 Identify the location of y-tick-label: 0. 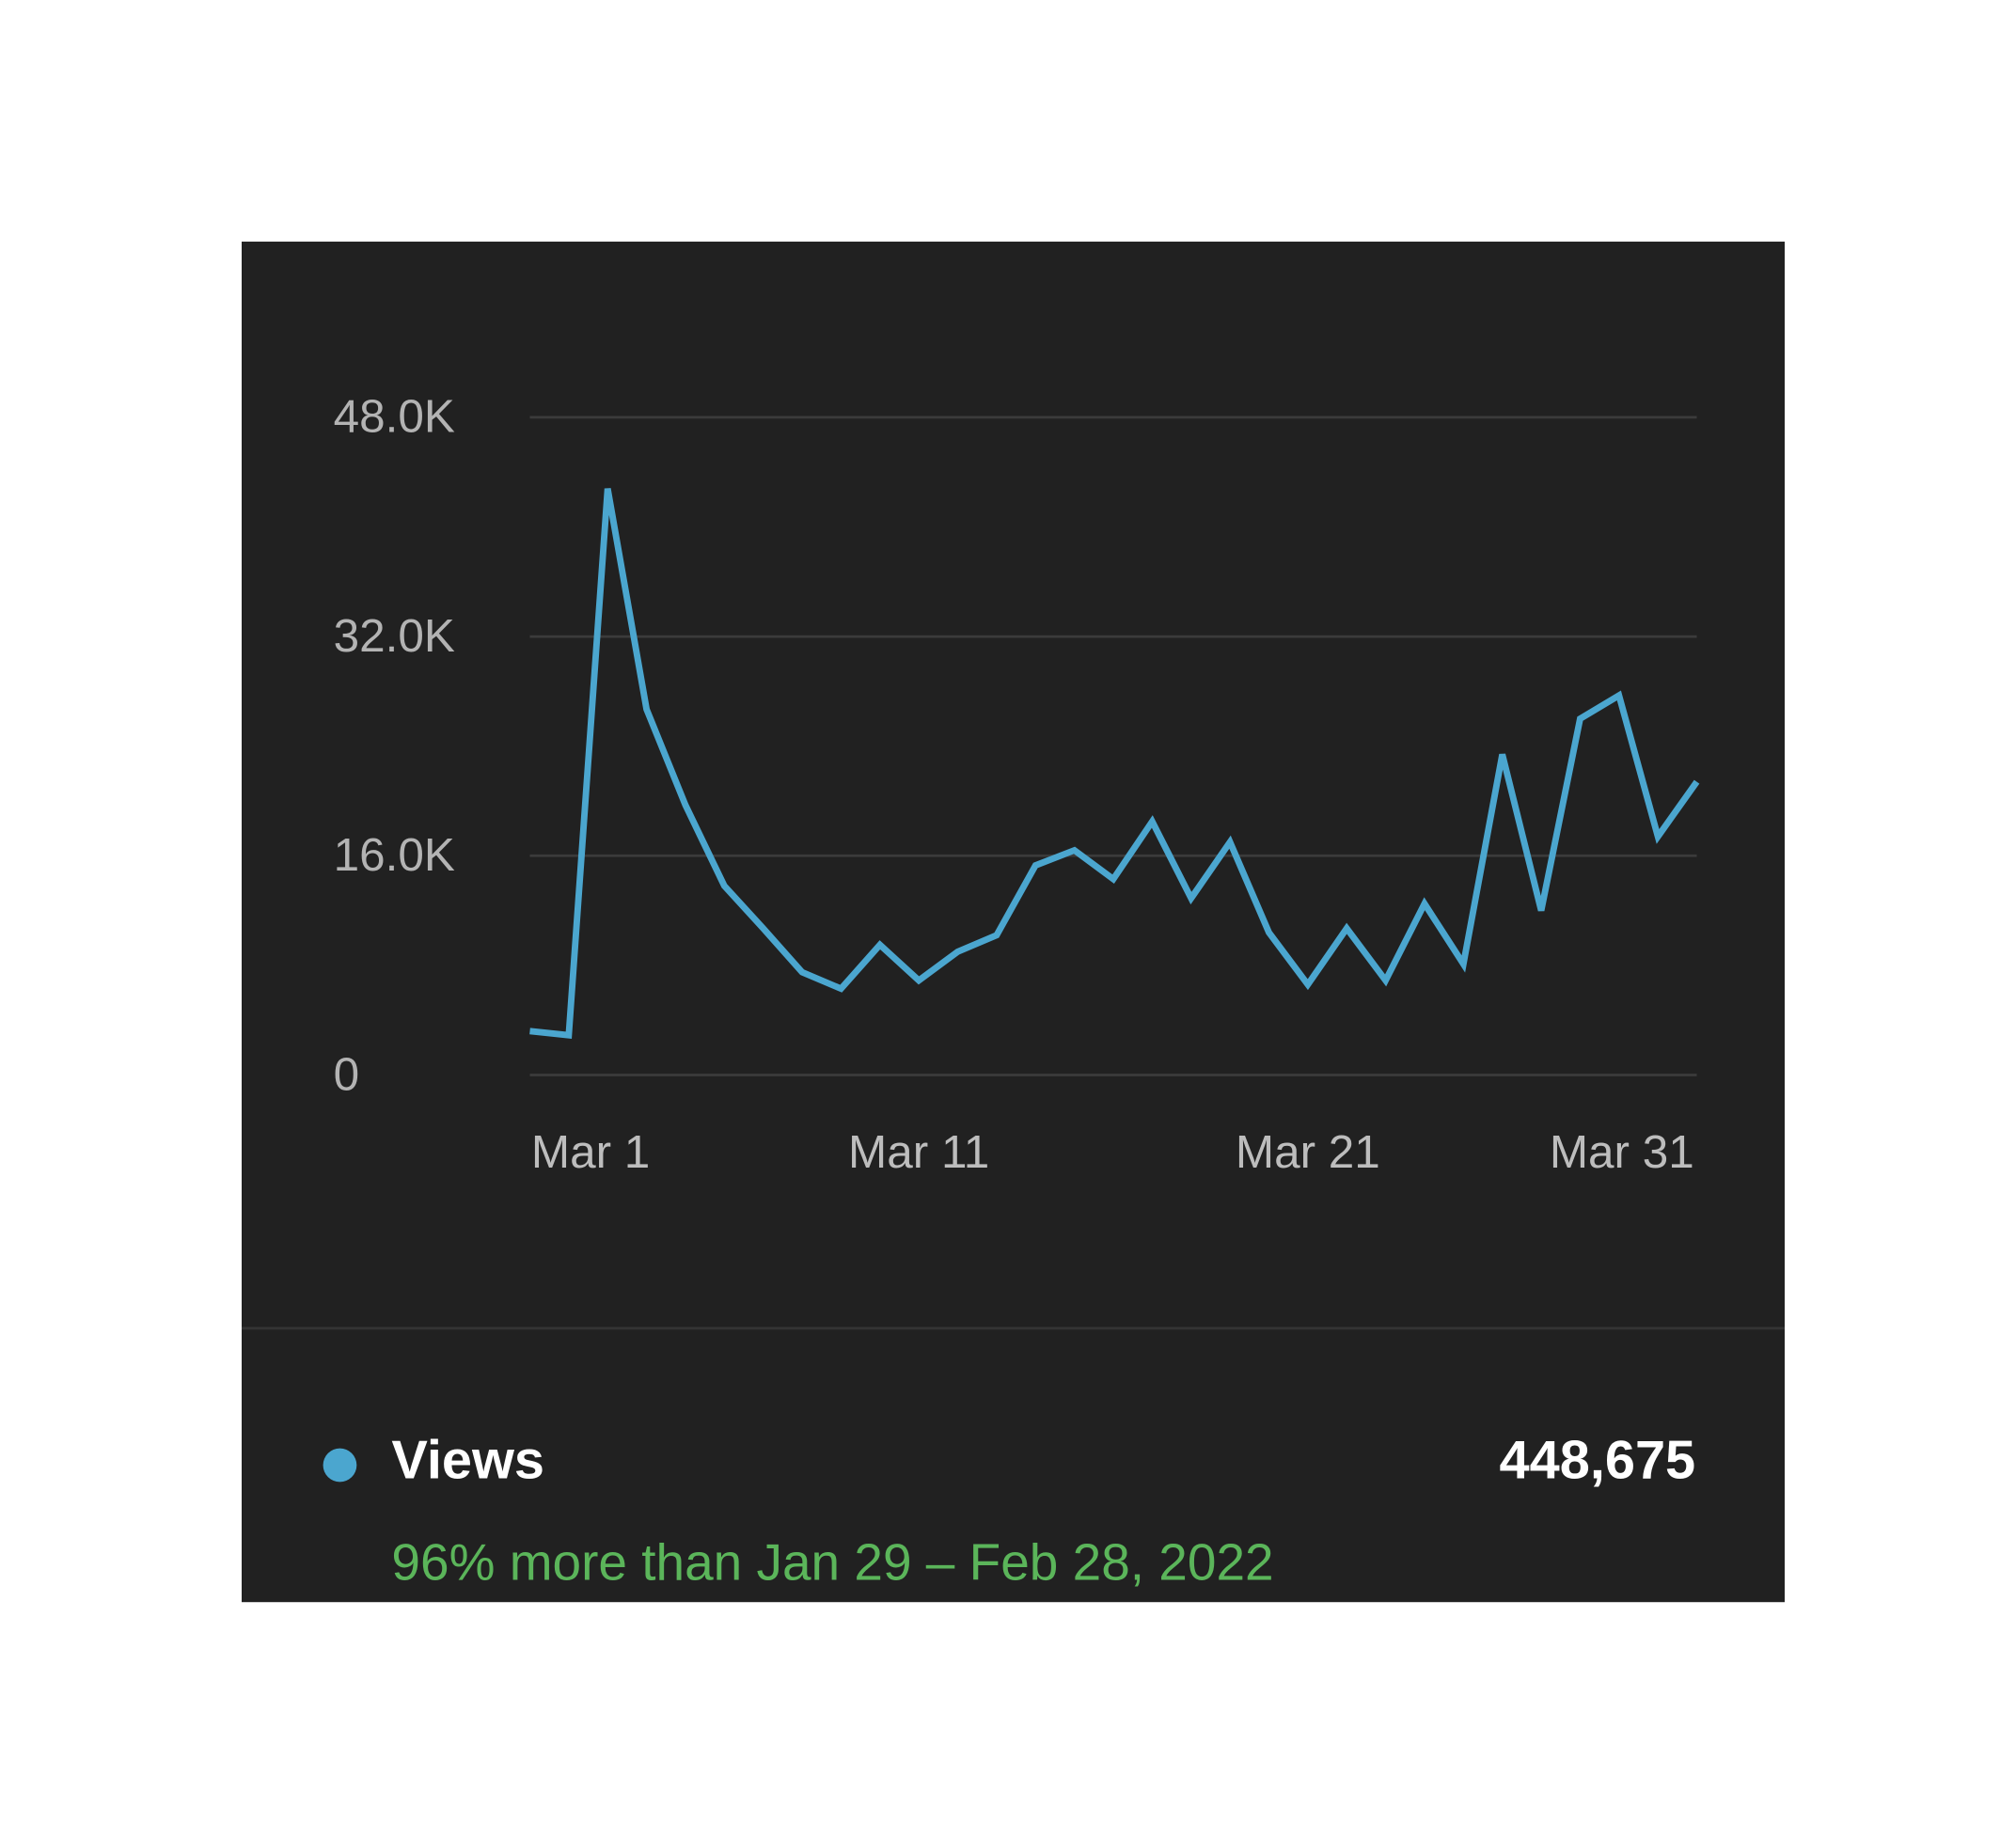
(347, 1074).